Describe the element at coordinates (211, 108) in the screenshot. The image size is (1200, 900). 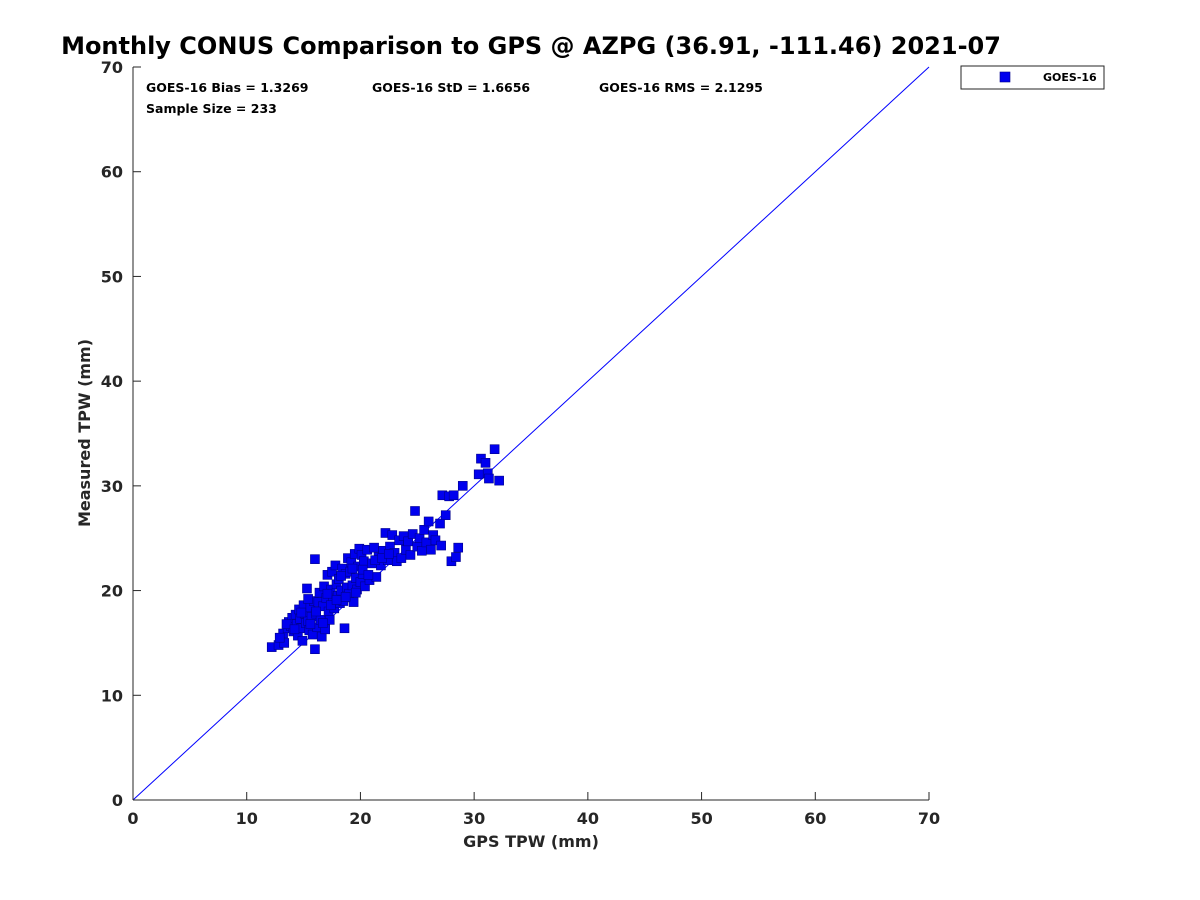
I see `stat-sample-size: Sample Size = 233` at that location.